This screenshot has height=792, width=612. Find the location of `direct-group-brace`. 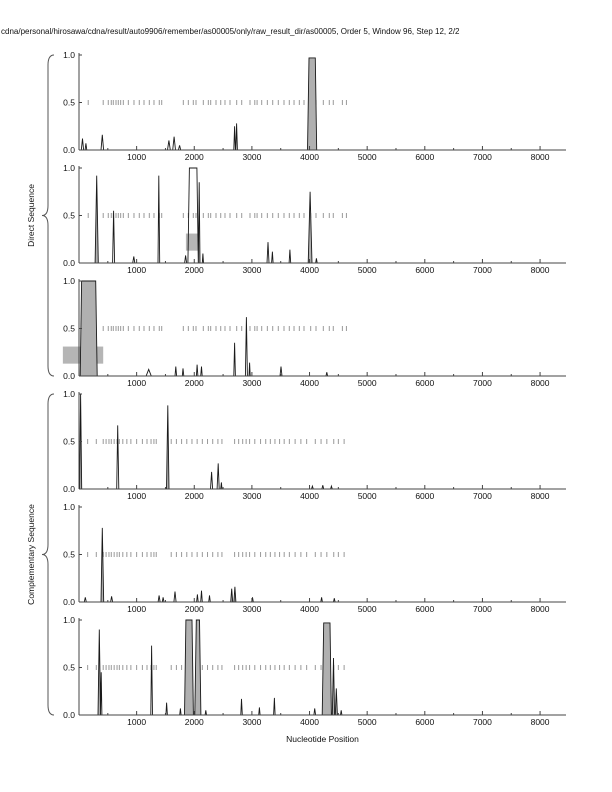

direct-group-brace is located at coordinates (48, 215).